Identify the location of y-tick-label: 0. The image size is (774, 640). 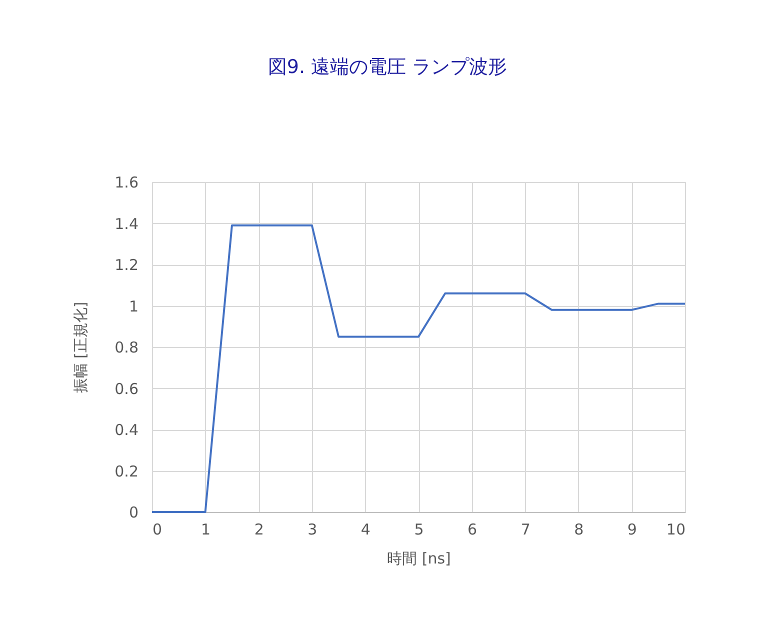
(133, 513).